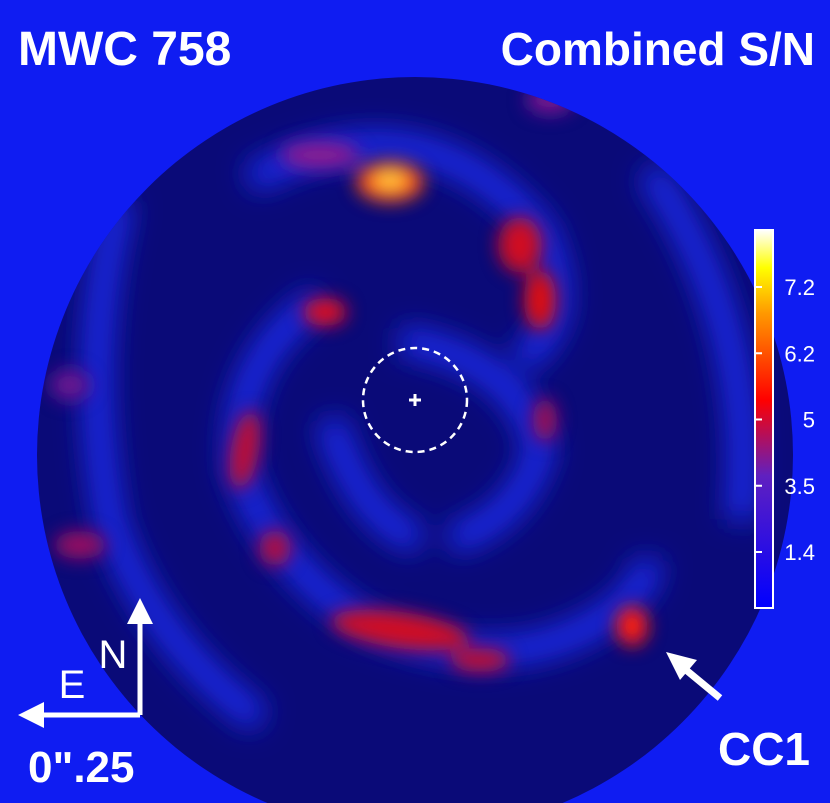  What do you see at coordinates (799, 552) in the screenshot?
I see `colorbar-tick-label: 1.4` at bounding box center [799, 552].